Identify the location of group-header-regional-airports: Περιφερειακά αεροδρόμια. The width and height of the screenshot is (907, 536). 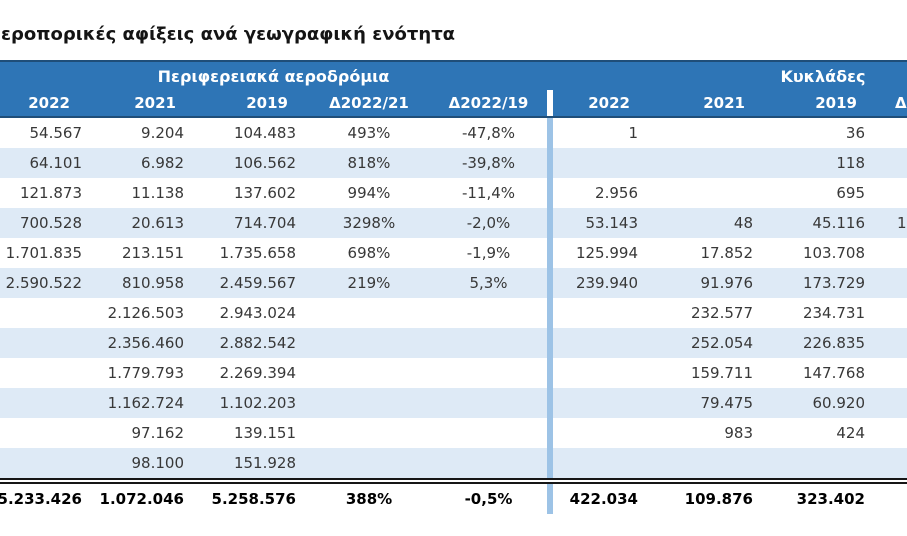
(273, 76).